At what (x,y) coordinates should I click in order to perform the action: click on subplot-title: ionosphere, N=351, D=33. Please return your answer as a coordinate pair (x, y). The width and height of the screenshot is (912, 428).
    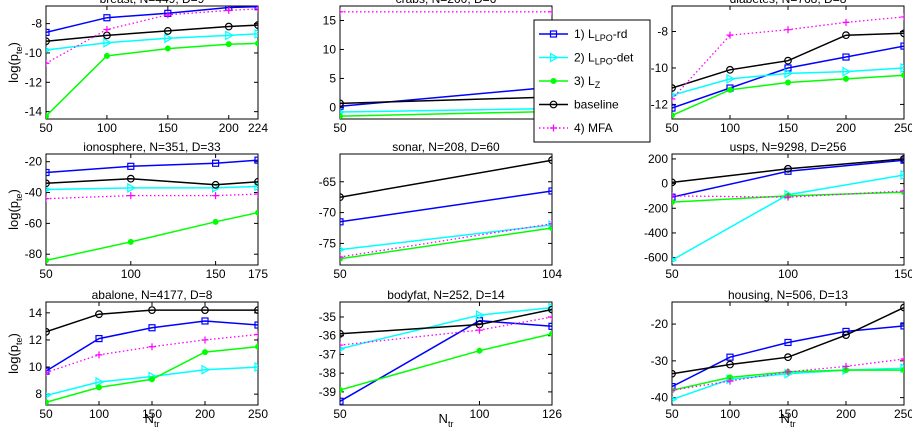
    Looking at the image, I should click on (152, 147).